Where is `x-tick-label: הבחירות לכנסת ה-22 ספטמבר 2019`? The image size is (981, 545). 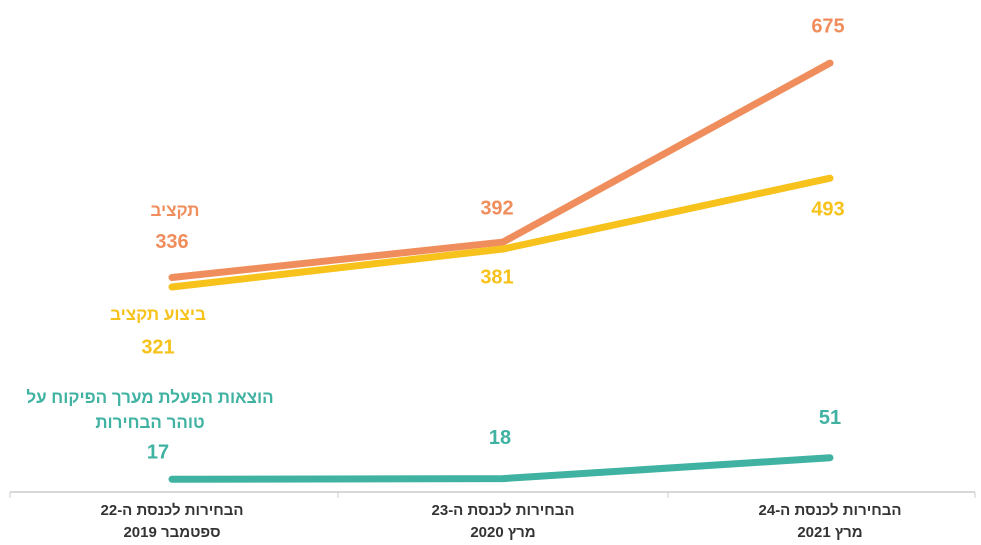 x-tick-label: הבחירות לכנסת ה-22 ספטמבר 2019 is located at coordinates (172, 521).